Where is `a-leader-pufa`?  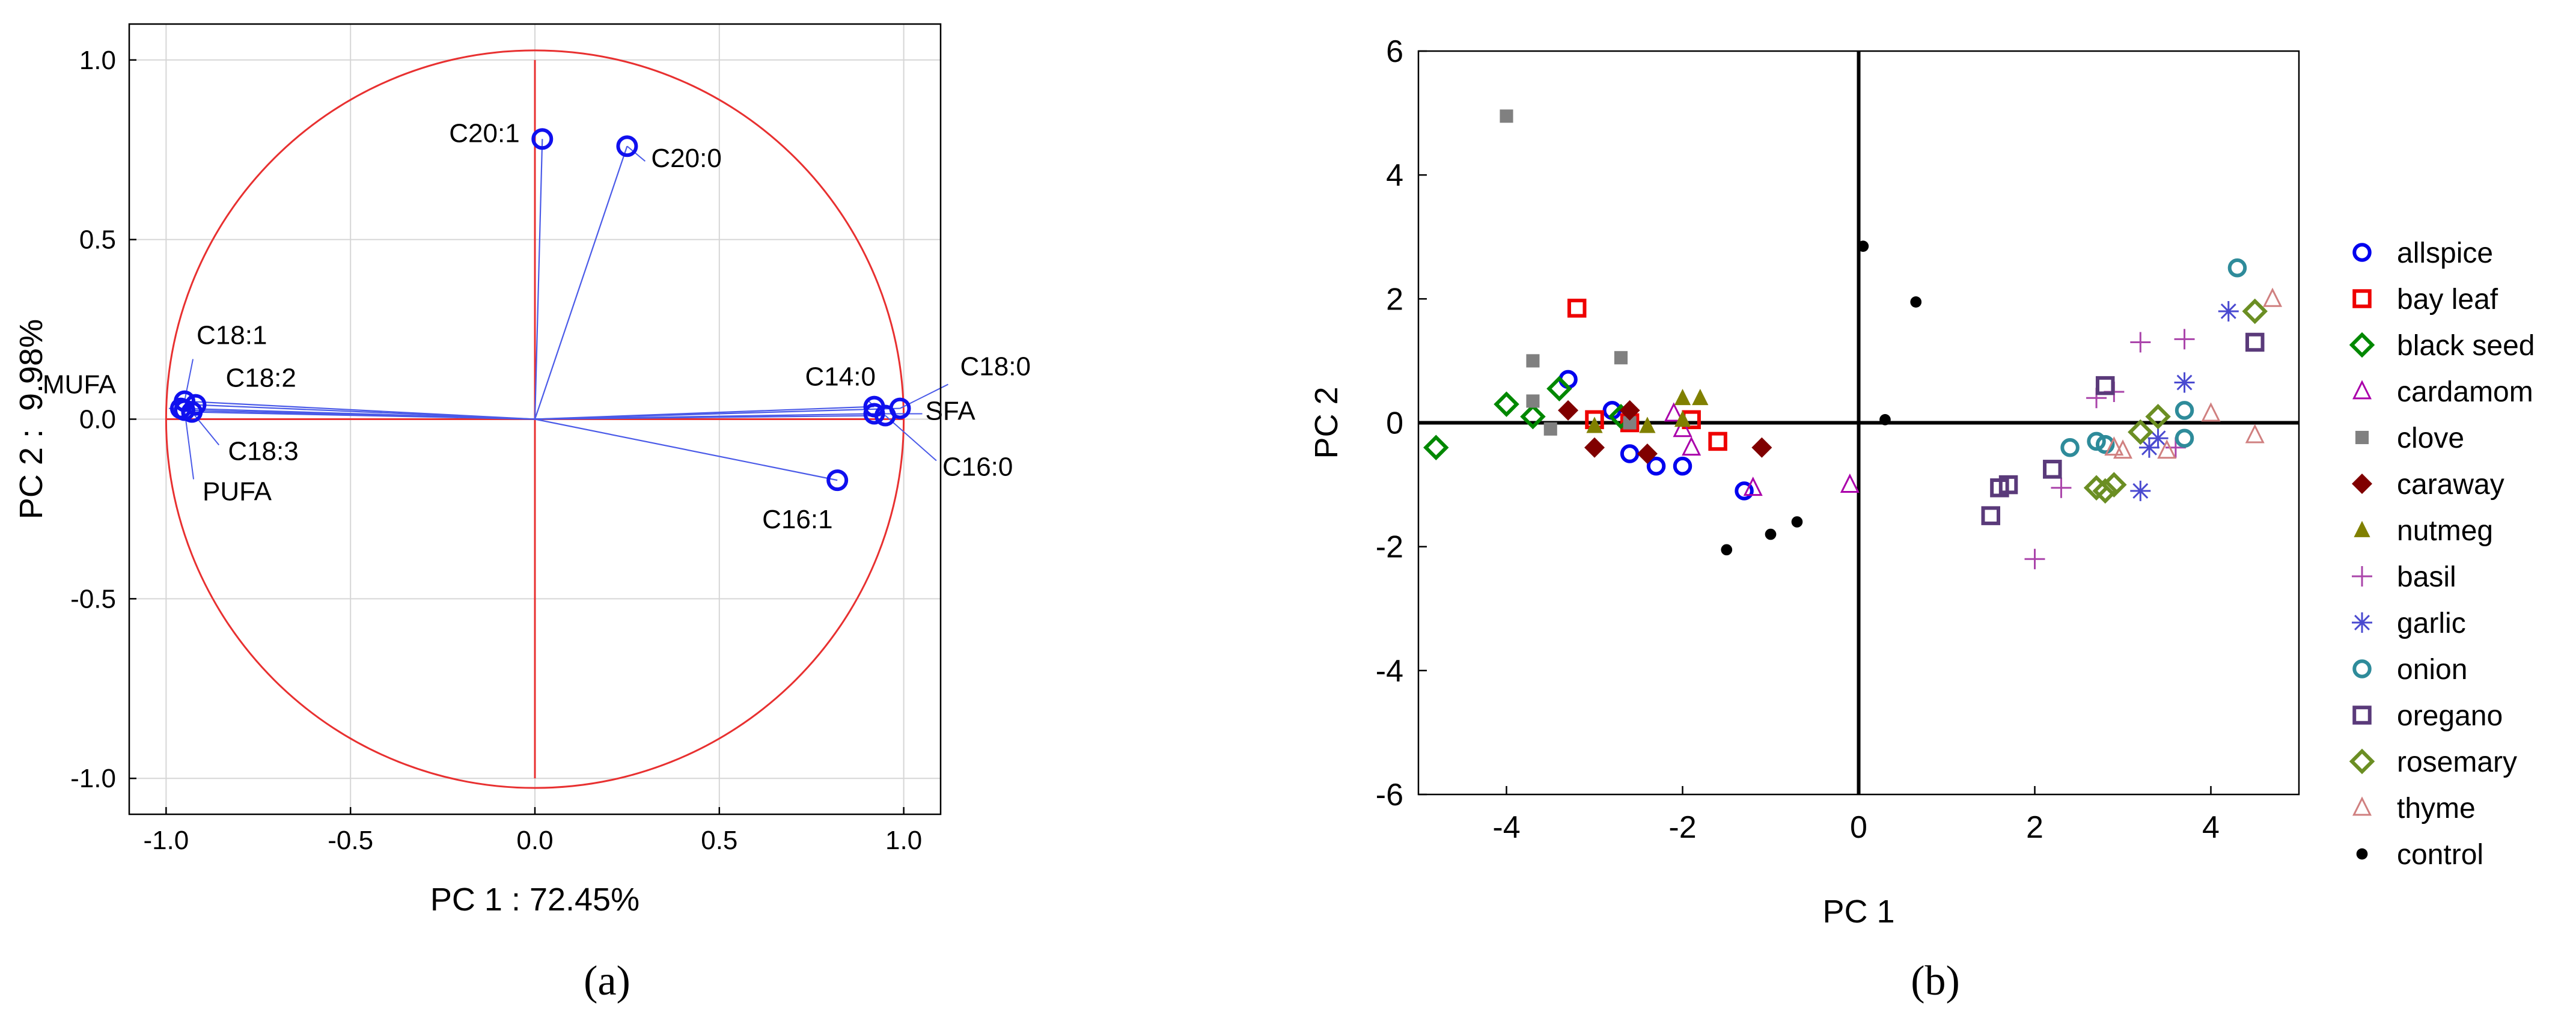 a-leader-pufa is located at coordinates (189, 445).